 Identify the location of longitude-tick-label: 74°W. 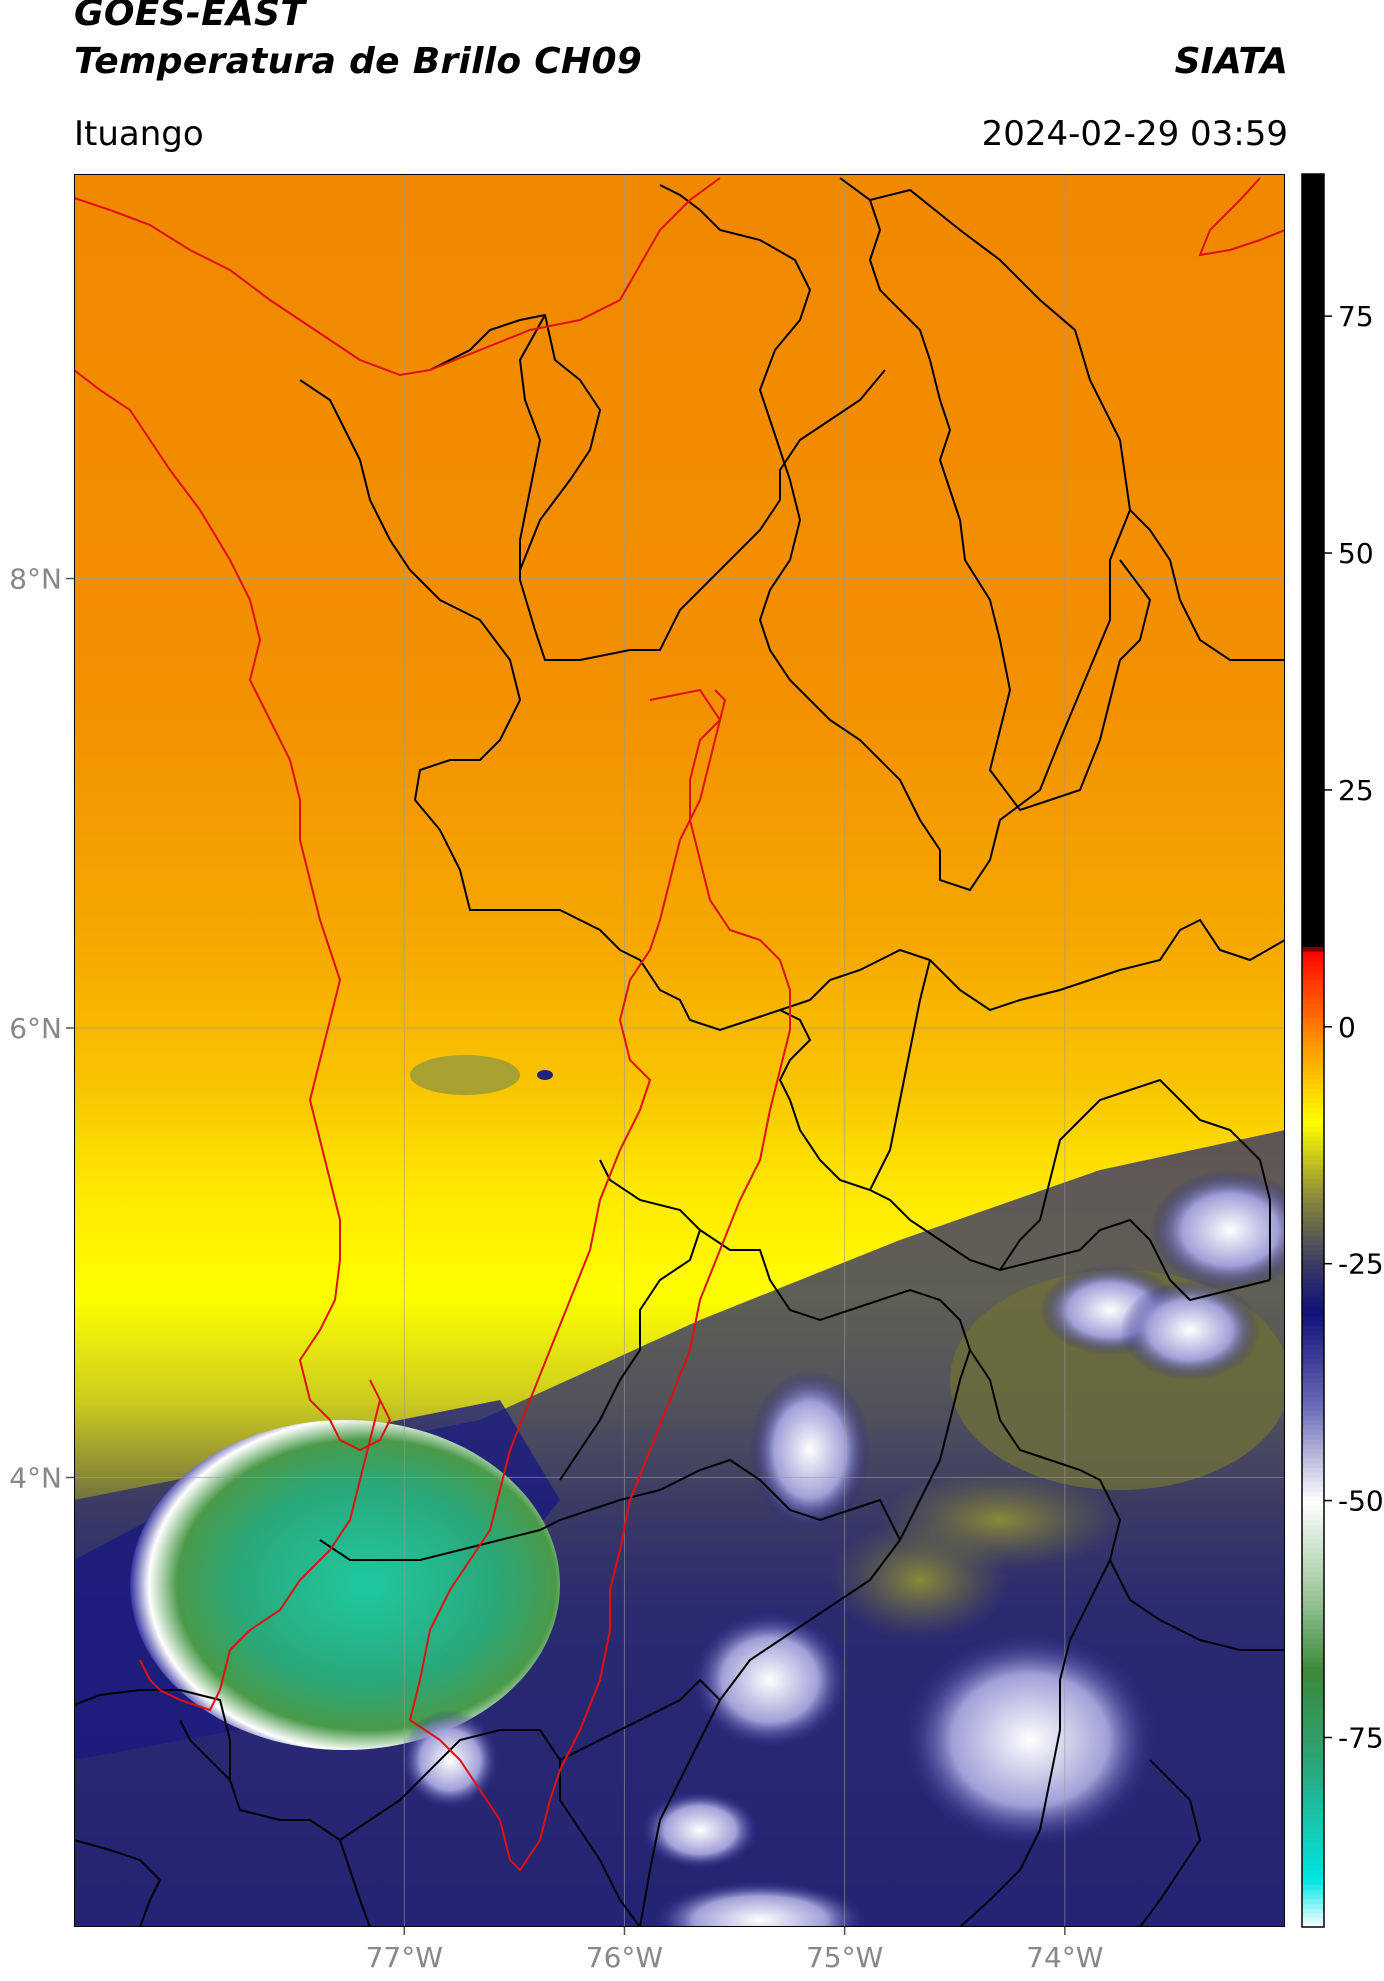
(1064, 1957).